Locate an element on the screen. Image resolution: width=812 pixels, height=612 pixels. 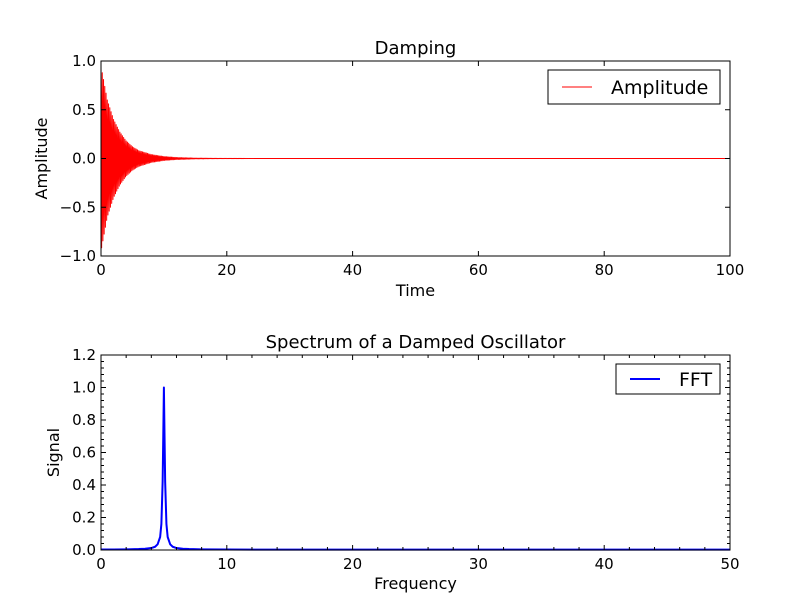
x-tick-label: 80 is located at coordinates (604, 270).